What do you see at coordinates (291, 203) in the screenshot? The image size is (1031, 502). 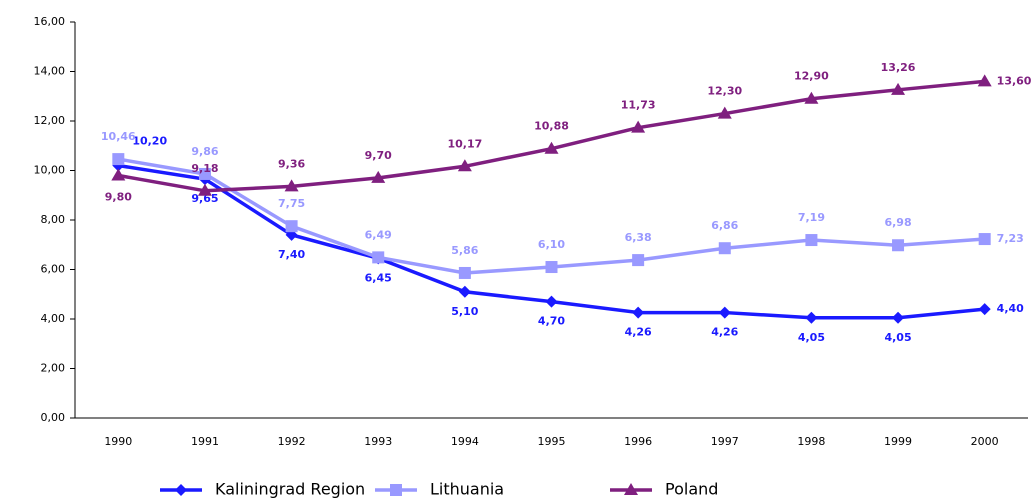 I see `value-label: 7,75` at bounding box center [291, 203].